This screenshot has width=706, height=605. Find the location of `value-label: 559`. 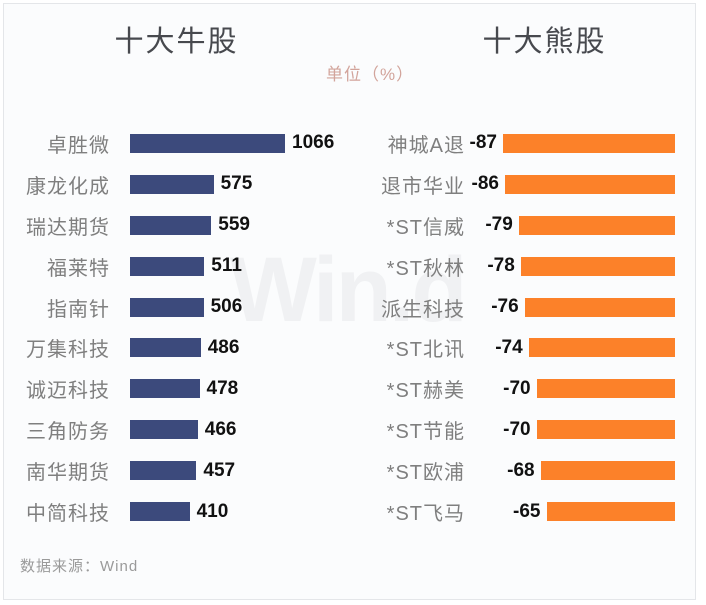

value-label: 559 is located at coordinates (234, 225).